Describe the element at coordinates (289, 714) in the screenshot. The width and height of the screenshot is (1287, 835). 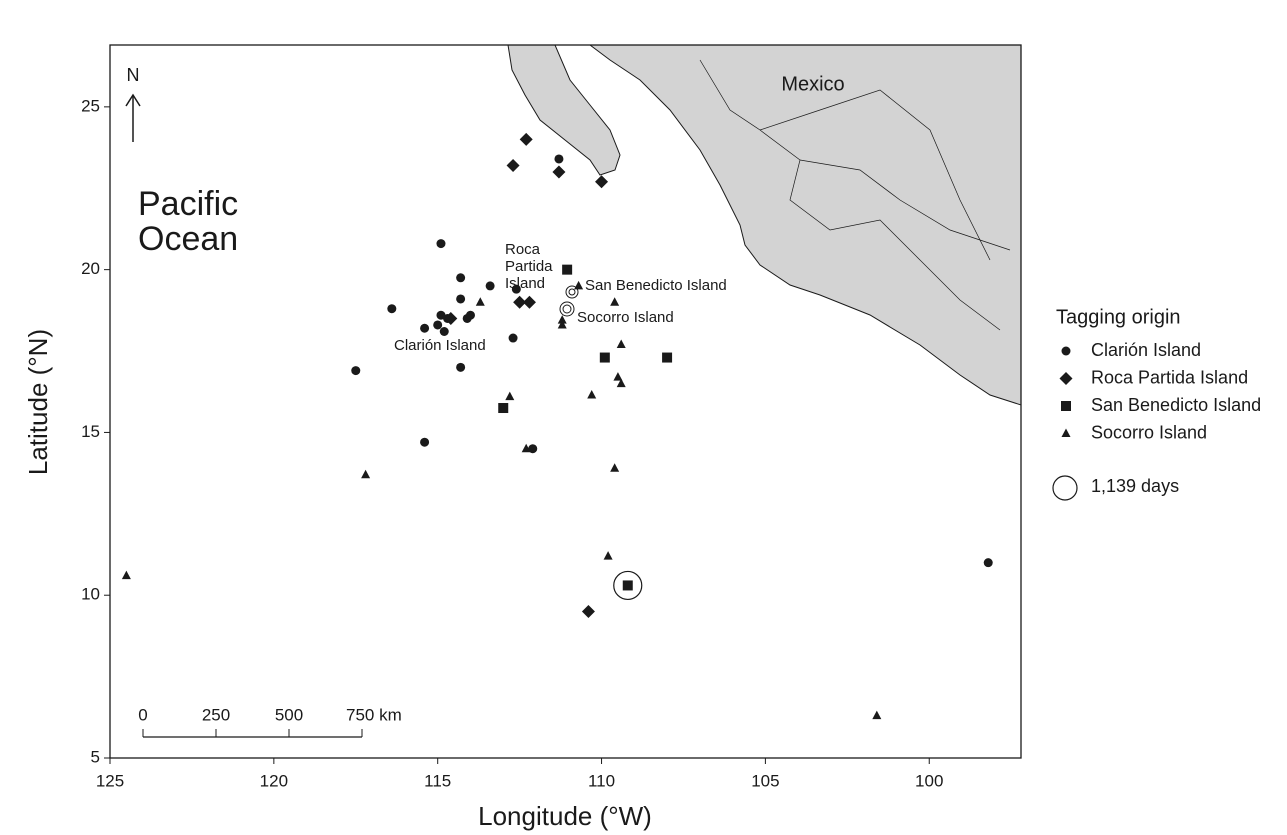
I see `scale-label: 500` at that location.